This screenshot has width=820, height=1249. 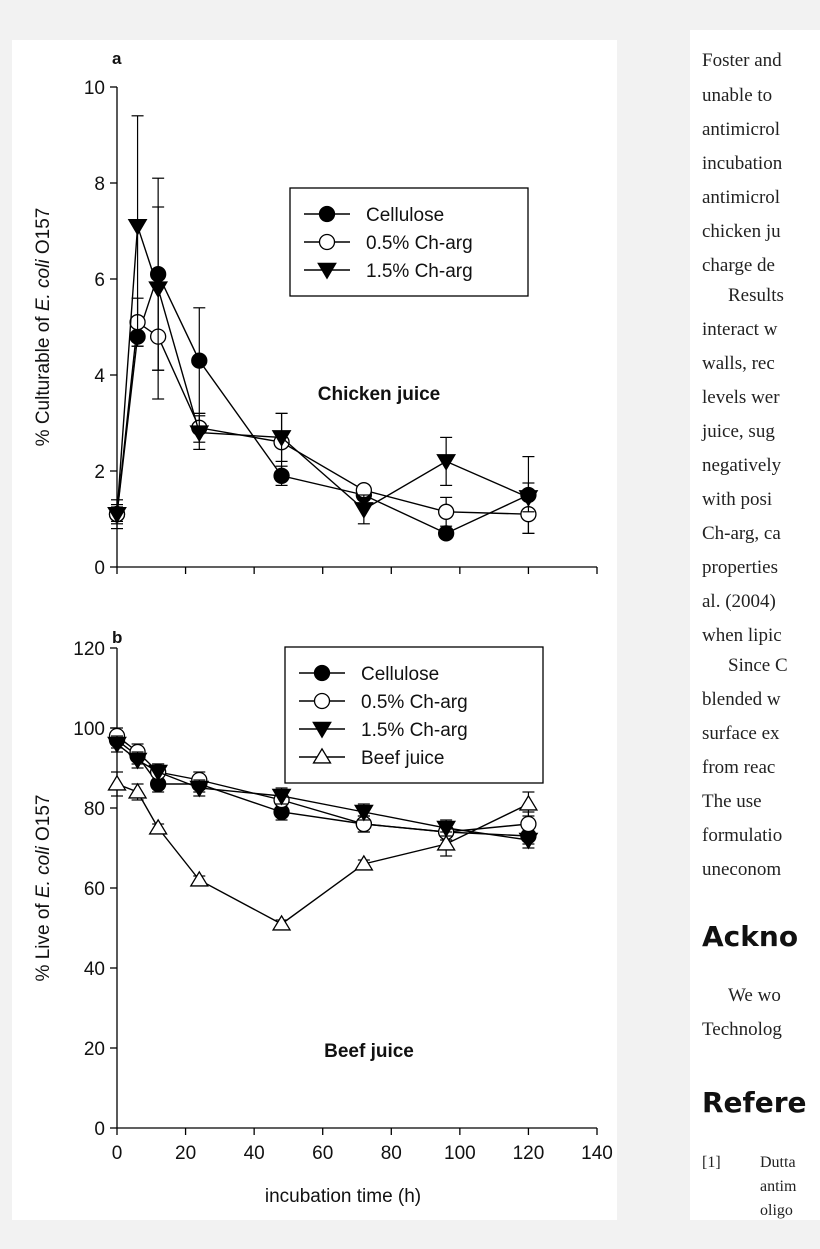 What do you see at coordinates (597, 1153) in the screenshot?
I see `x-tick-label: 140` at bounding box center [597, 1153].